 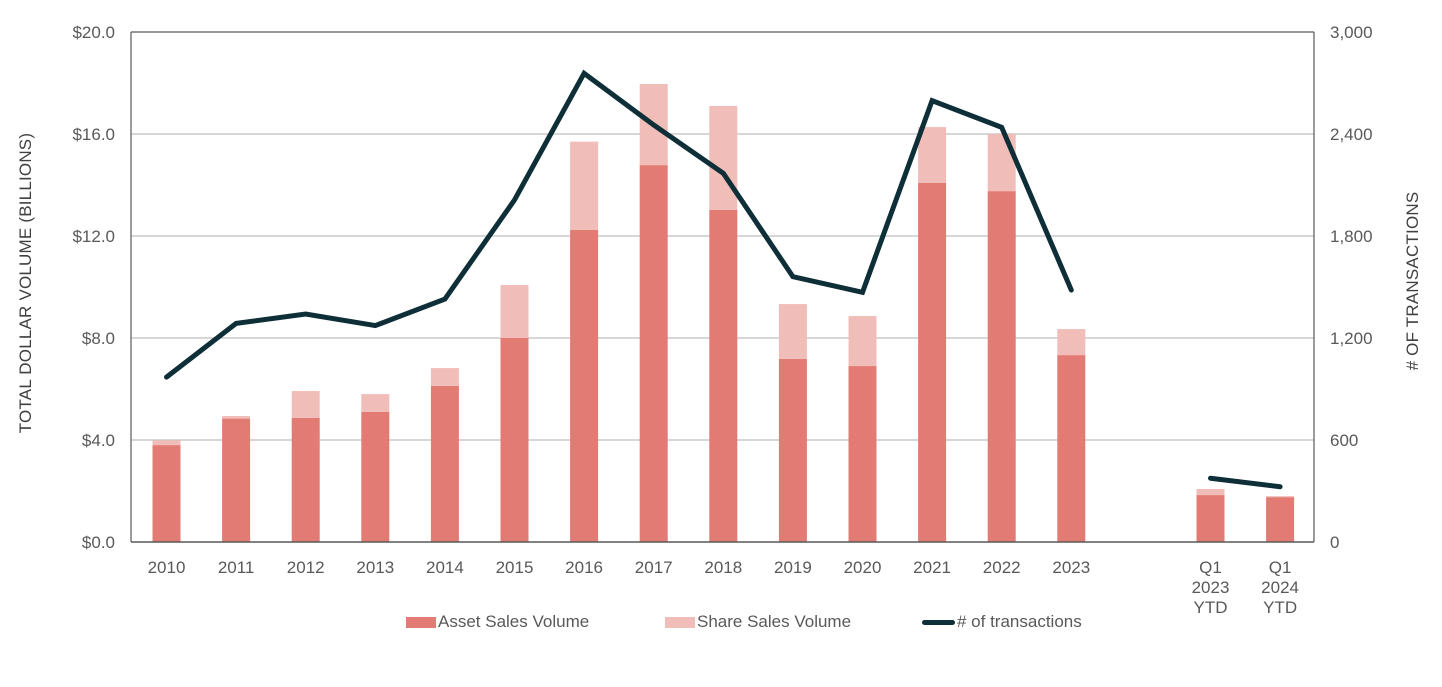 I want to click on y2-axis-ticks: 0 600 1,200 1,800 2,400 3,000, so click(x=1351, y=287).